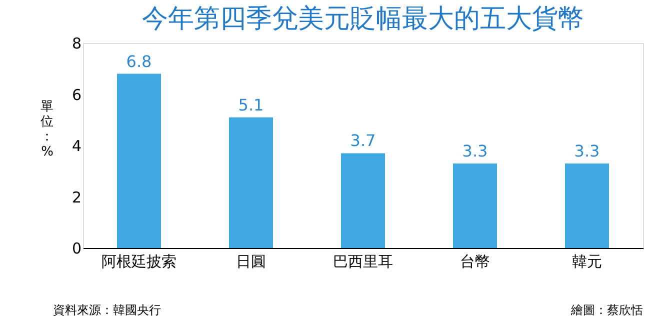  Describe the element at coordinates (475, 261) in the screenshot. I see `x-tick-label: 台幣` at that location.